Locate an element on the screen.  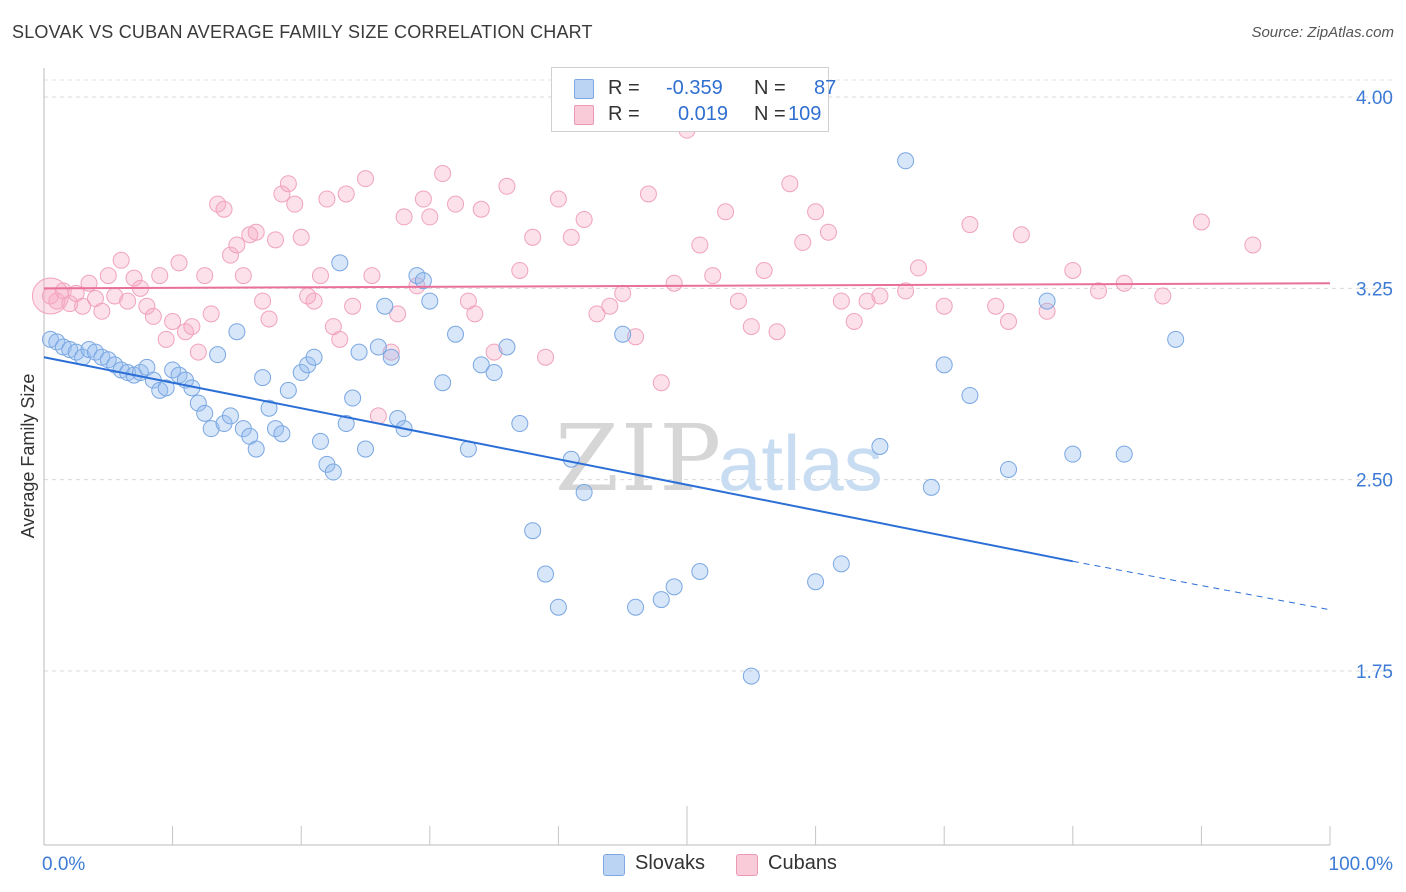
legend-r-label: R = is located at coordinates (624, 114).